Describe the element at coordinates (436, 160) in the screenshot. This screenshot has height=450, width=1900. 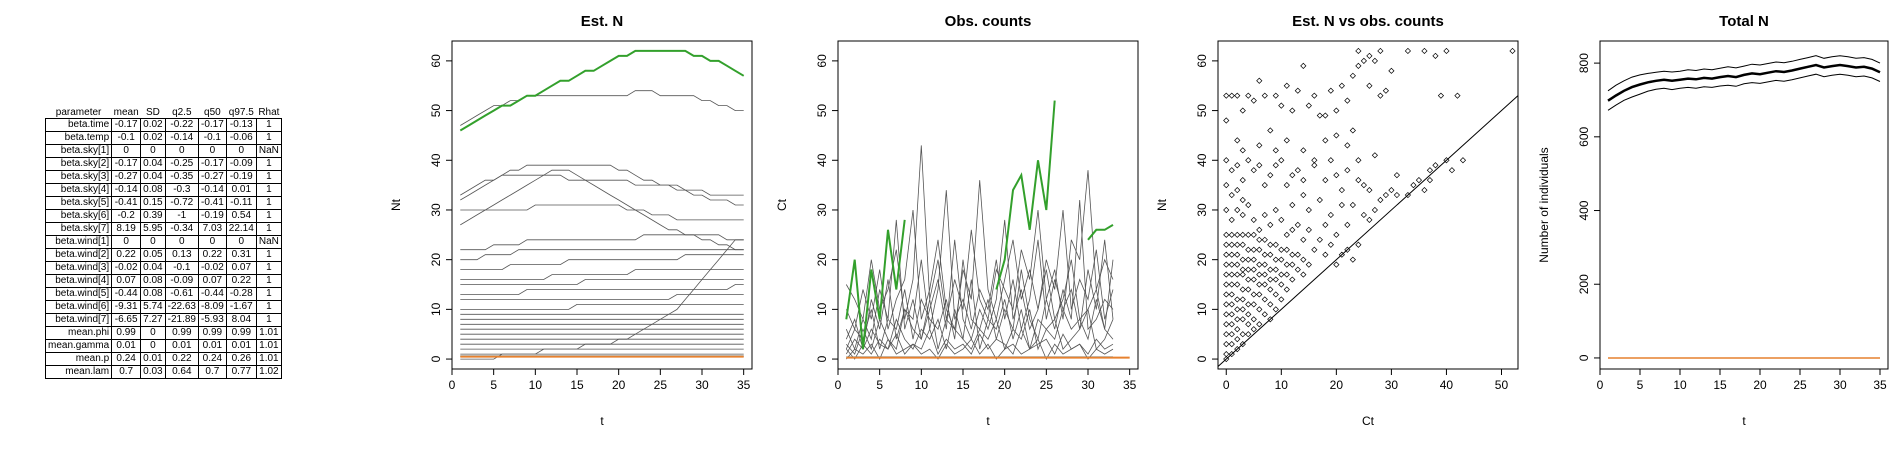
I see `y-tick-label: 40` at that location.